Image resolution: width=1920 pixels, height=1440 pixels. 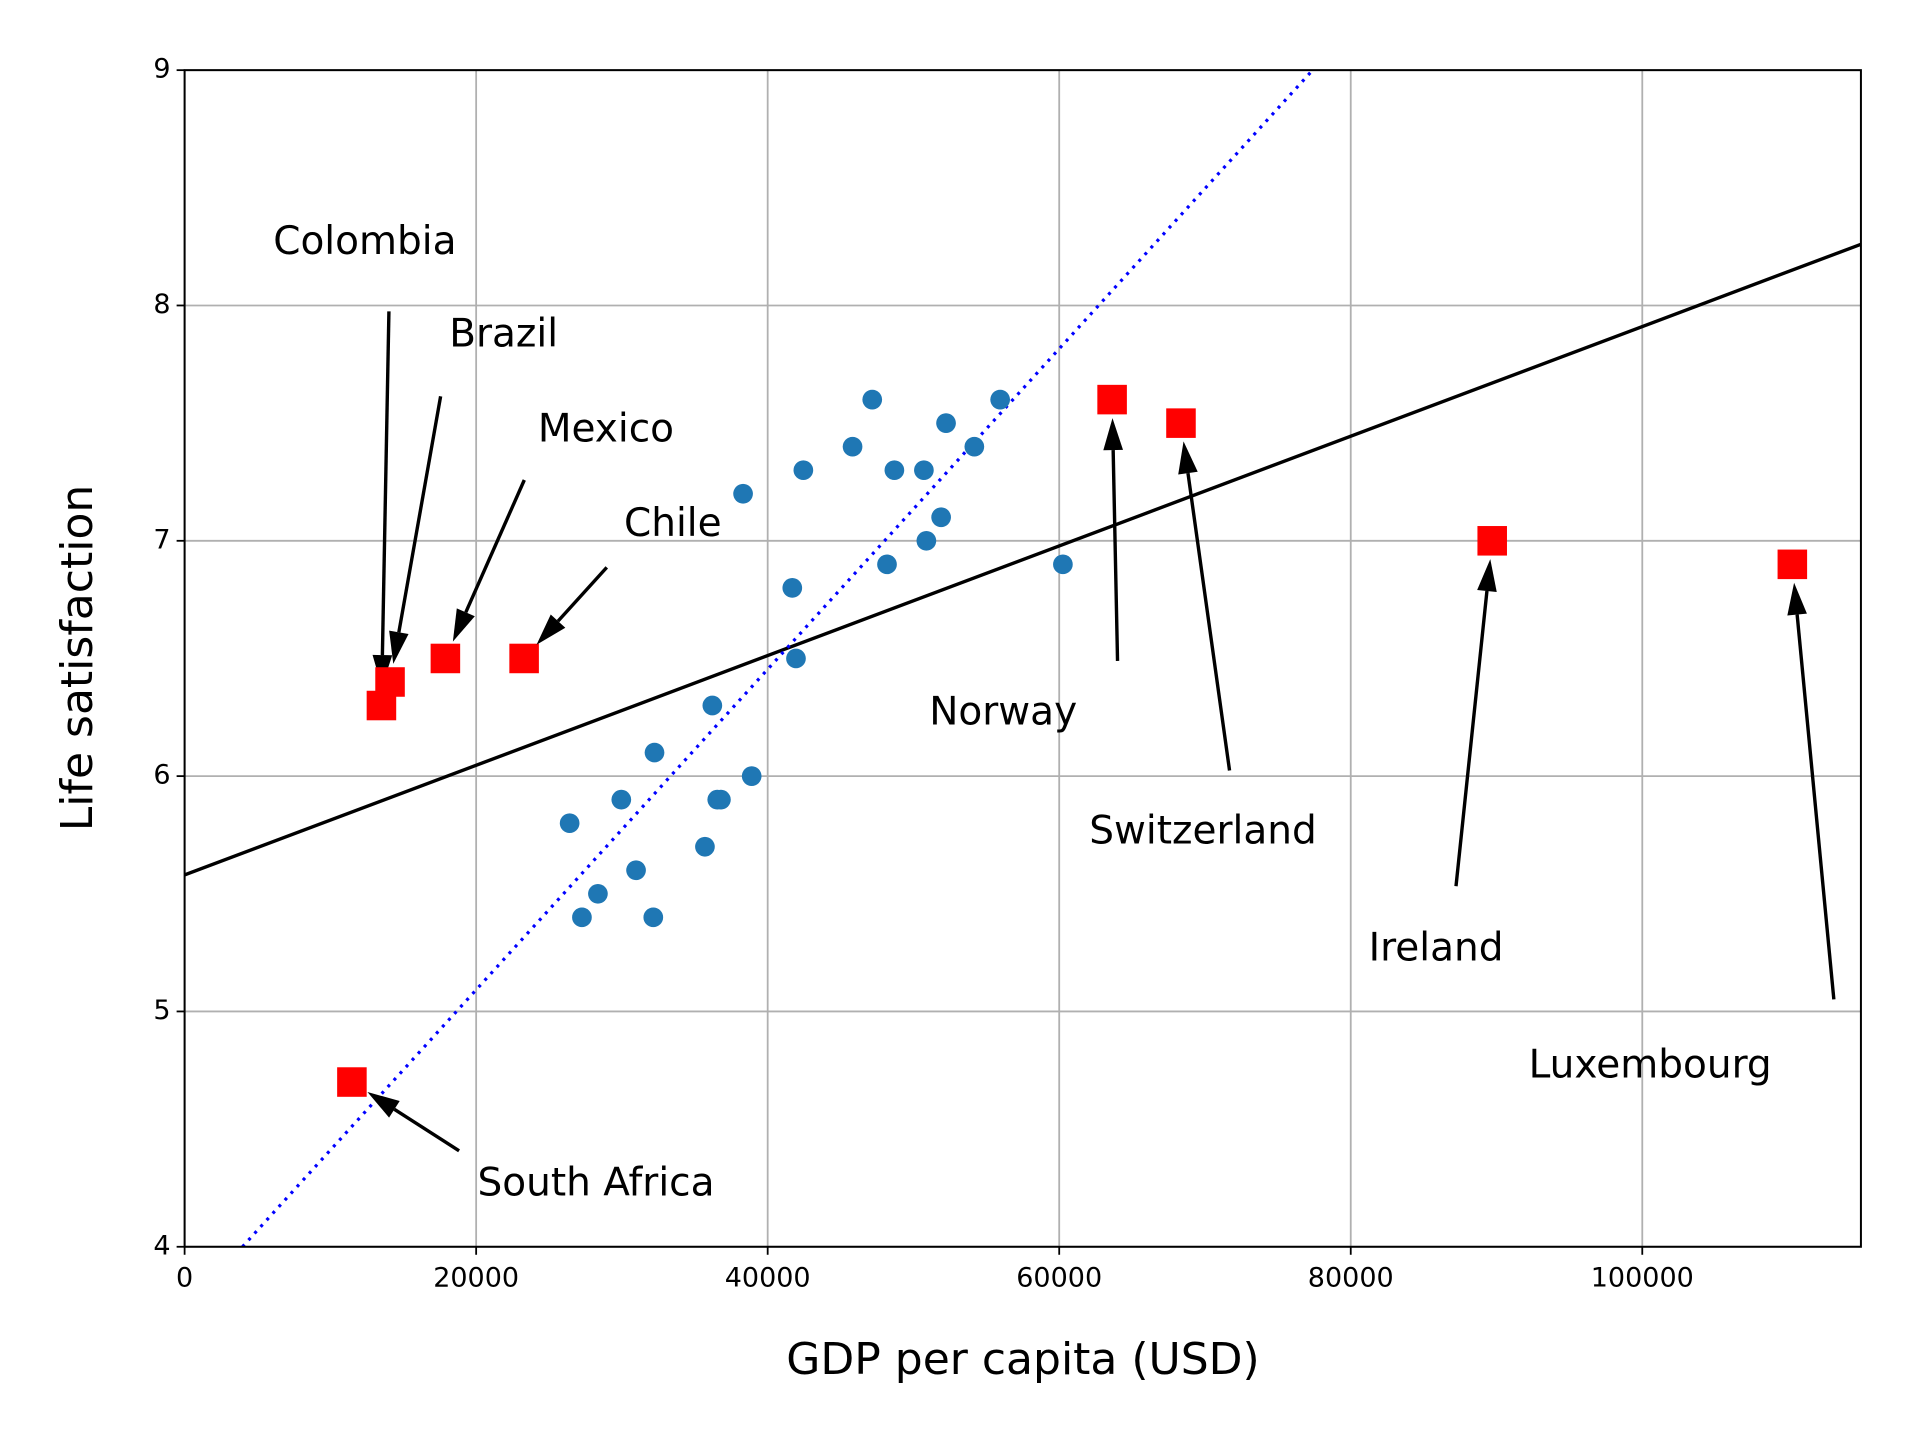 I want to click on y-tick-label: 9, so click(x=161, y=69).